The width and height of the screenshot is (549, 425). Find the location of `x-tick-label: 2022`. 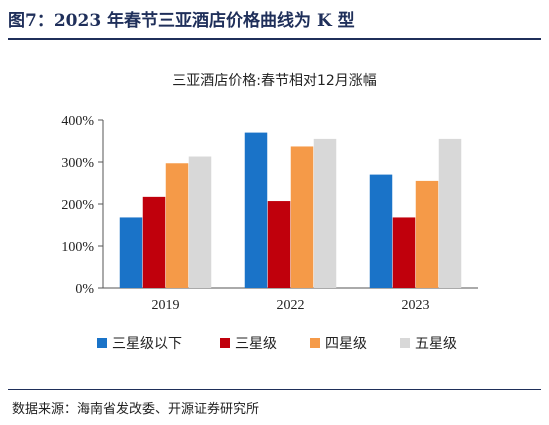

x-tick-label: 2022 is located at coordinates (291, 305).